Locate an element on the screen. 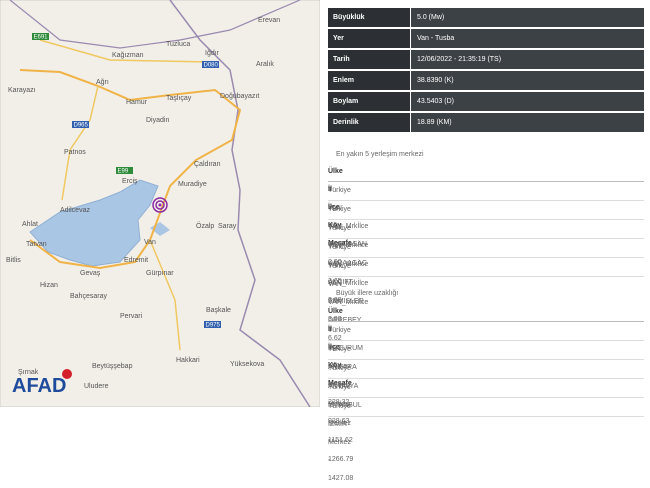  place-label: Patnos is located at coordinates (75, 152).